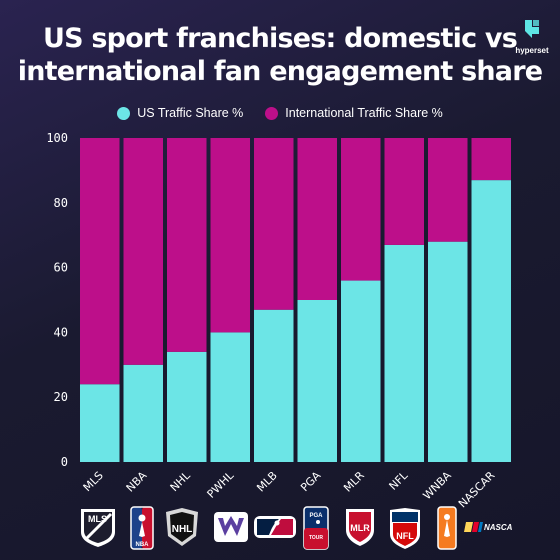 The width and height of the screenshot is (560, 560). What do you see at coordinates (438, 486) in the screenshot?
I see `x-tick-label: WNBA` at bounding box center [438, 486].